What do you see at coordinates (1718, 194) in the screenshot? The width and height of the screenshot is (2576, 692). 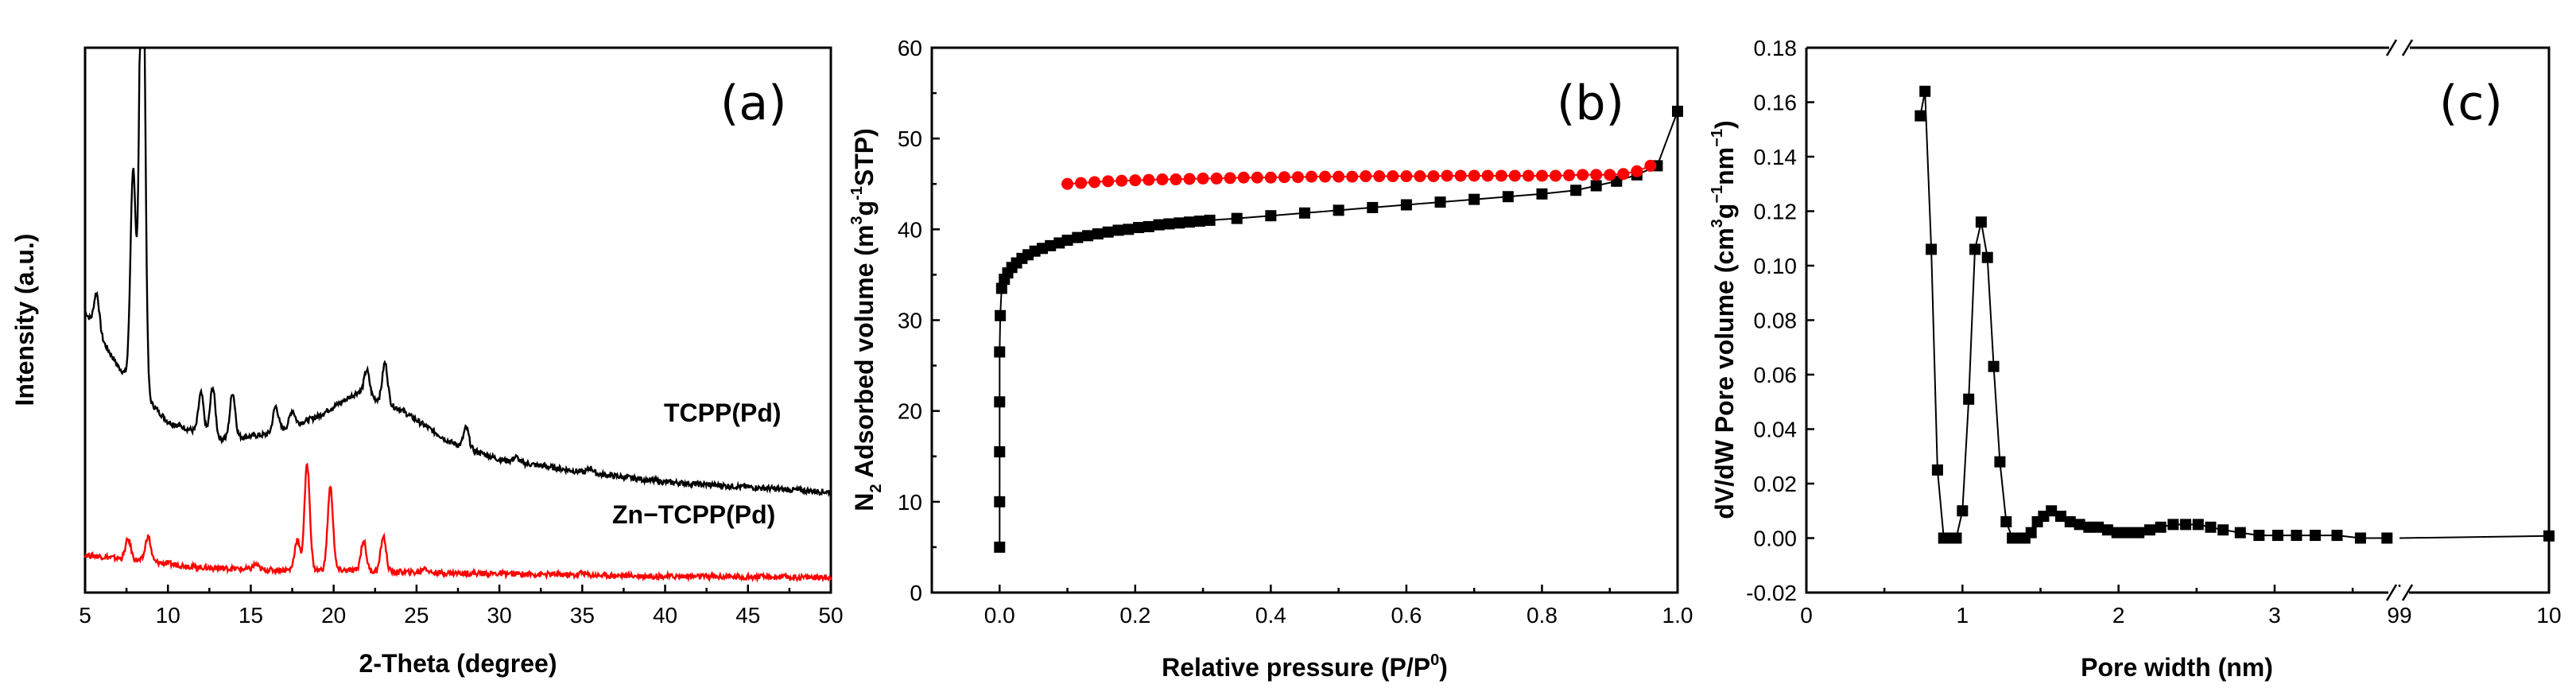 I see `panel-c-ylabel-sup2: −1` at bounding box center [1718, 194].